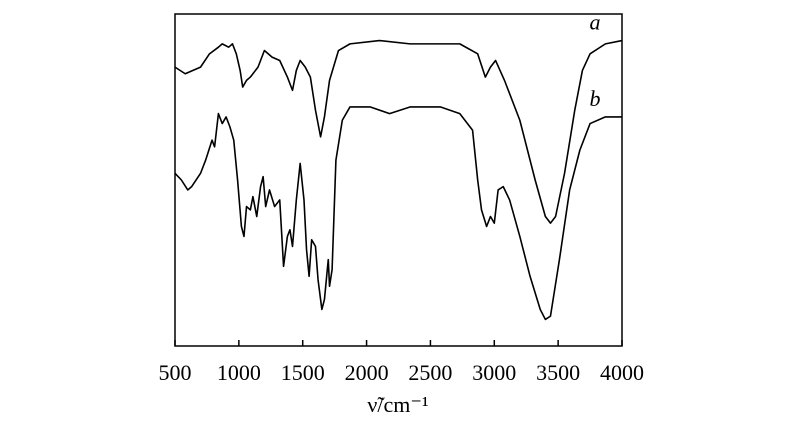 The width and height of the screenshot is (800, 434). I want to click on x-tick-label: 4000, so click(622, 372).